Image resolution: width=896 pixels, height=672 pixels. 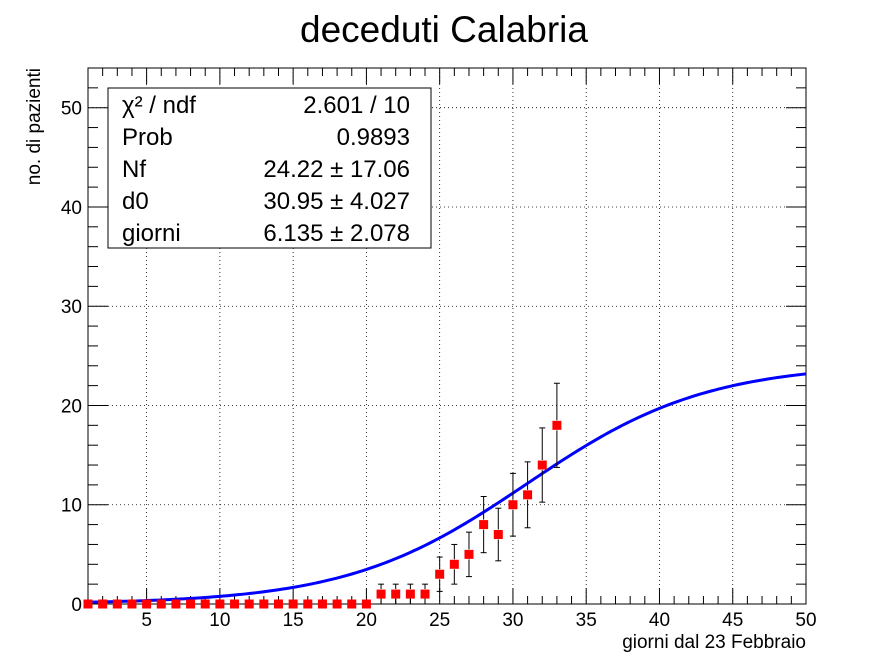 What do you see at coordinates (336, 169) in the screenshot?
I see `stats-value: 24.22 ± 17.06` at bounding box center [336, 169].